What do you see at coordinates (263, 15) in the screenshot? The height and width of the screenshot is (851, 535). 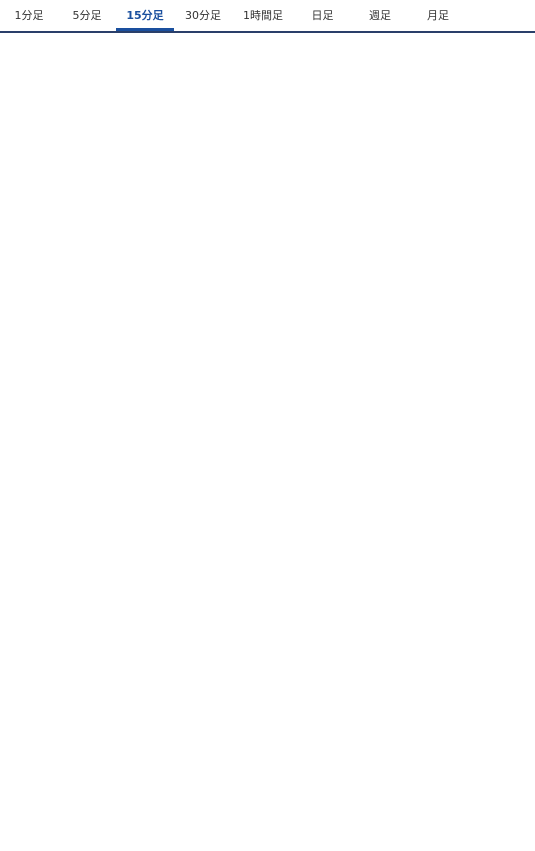 I see `tab-4: 1時間足` at bounding box center [263, 15].